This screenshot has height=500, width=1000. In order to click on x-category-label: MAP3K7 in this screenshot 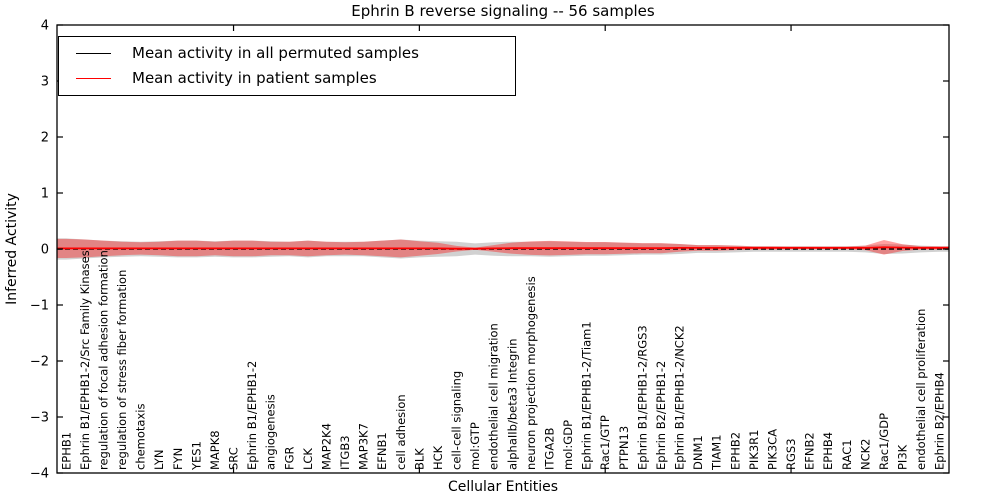, I will do `click(364, 446)`.